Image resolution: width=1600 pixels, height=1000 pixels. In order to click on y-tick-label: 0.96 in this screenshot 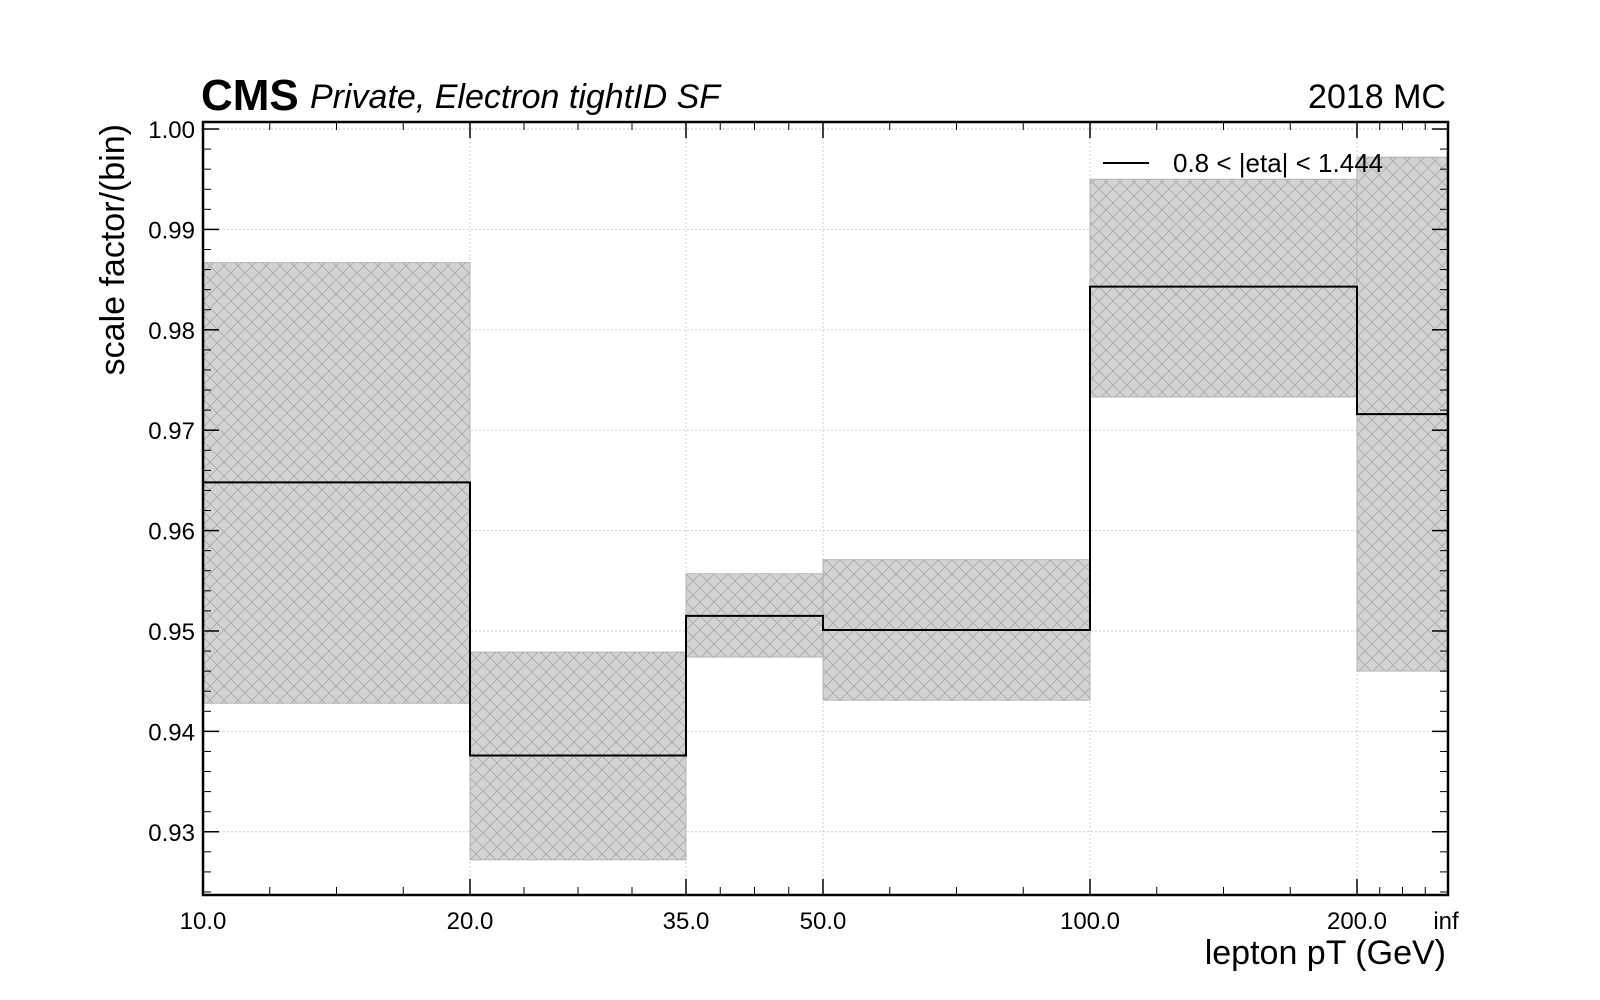, I will do `click(171, 532)`.